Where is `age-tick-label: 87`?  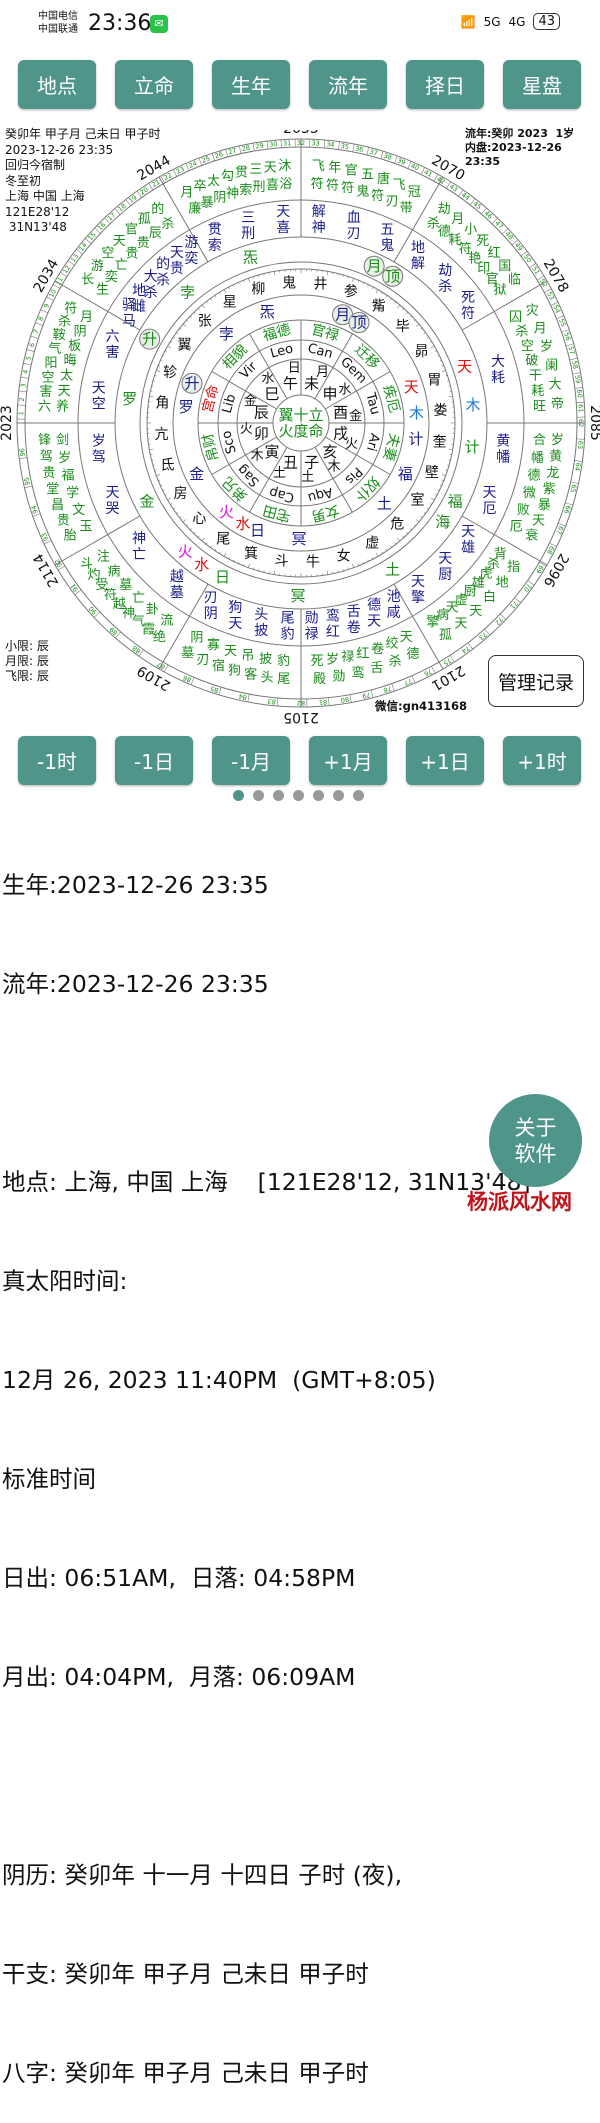 age-tick-label: 87 is located at coordinates (160, 665).